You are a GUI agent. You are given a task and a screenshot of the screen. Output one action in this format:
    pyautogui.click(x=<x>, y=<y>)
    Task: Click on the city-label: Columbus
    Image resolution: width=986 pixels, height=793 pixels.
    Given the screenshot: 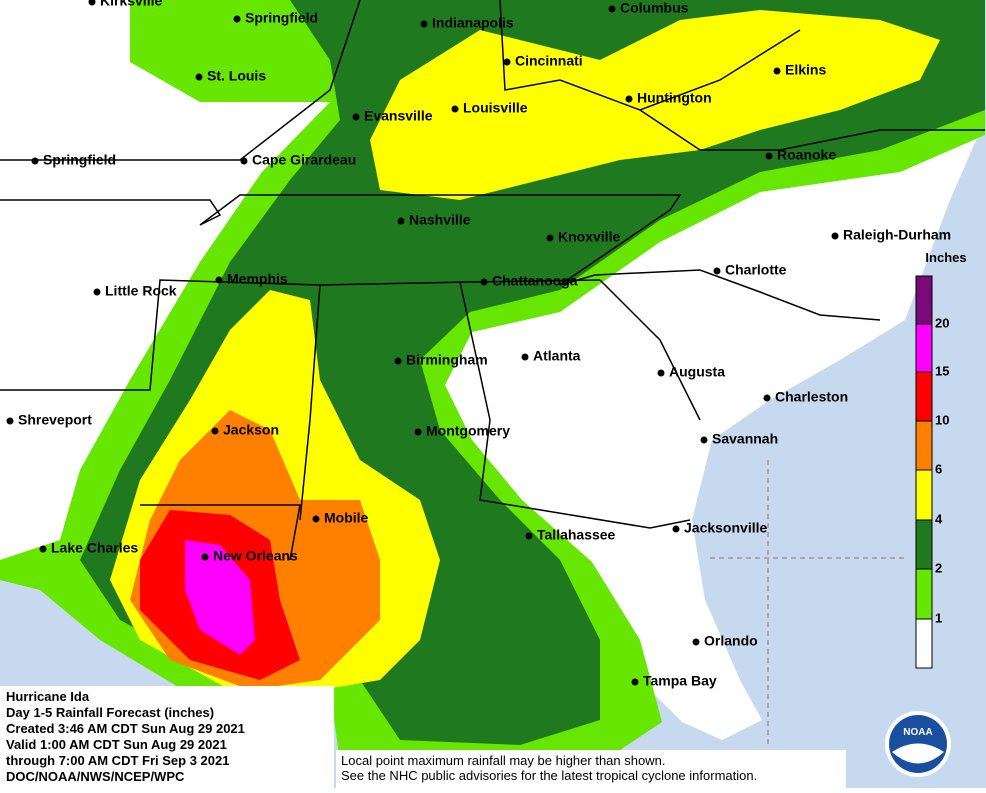 What is the action you would take?
    pyautogui.click(x=654, y=8)
    